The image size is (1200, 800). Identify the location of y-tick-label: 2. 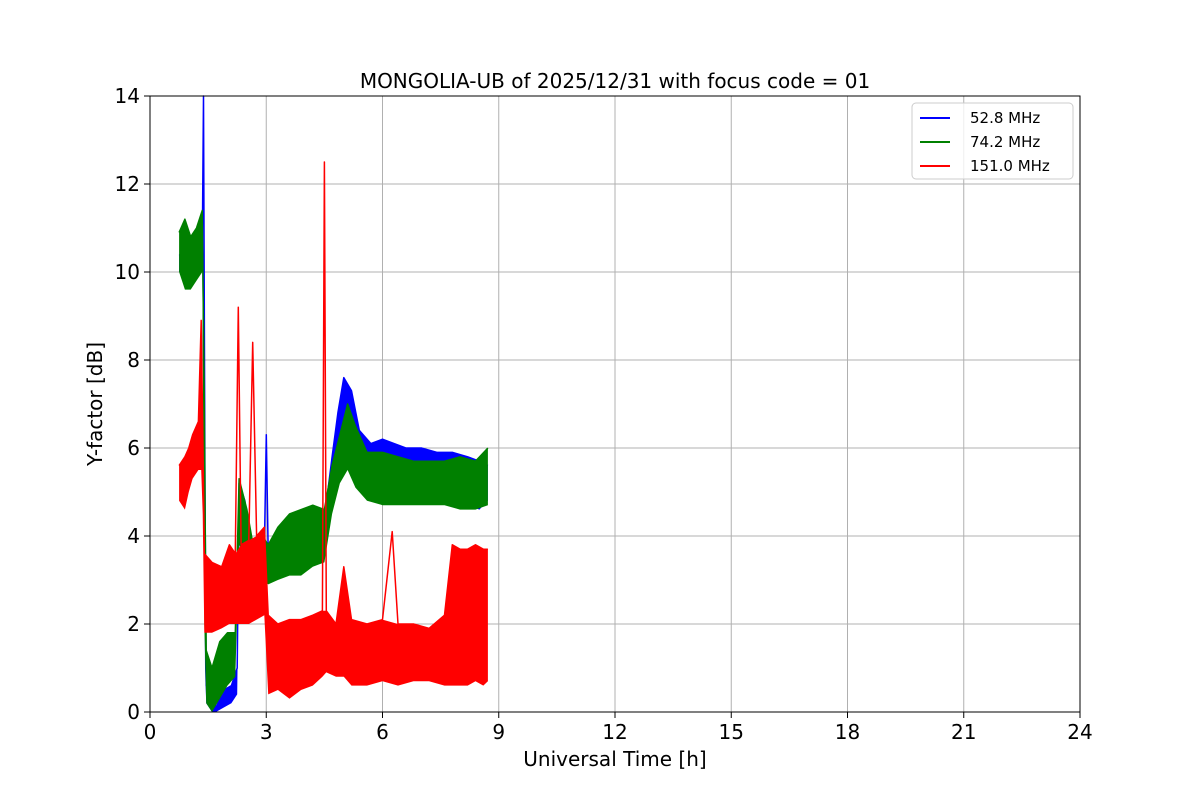
(133, 624).